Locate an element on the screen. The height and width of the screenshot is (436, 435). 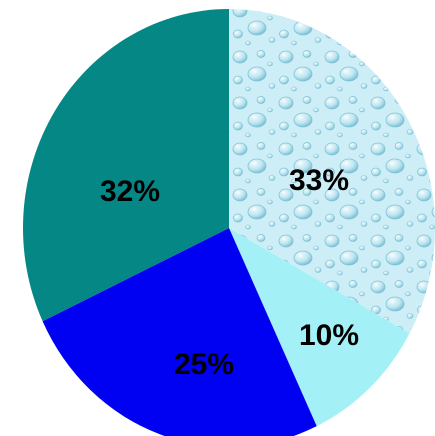
slice-label-2: 10% is located at coordinates (329, 335).